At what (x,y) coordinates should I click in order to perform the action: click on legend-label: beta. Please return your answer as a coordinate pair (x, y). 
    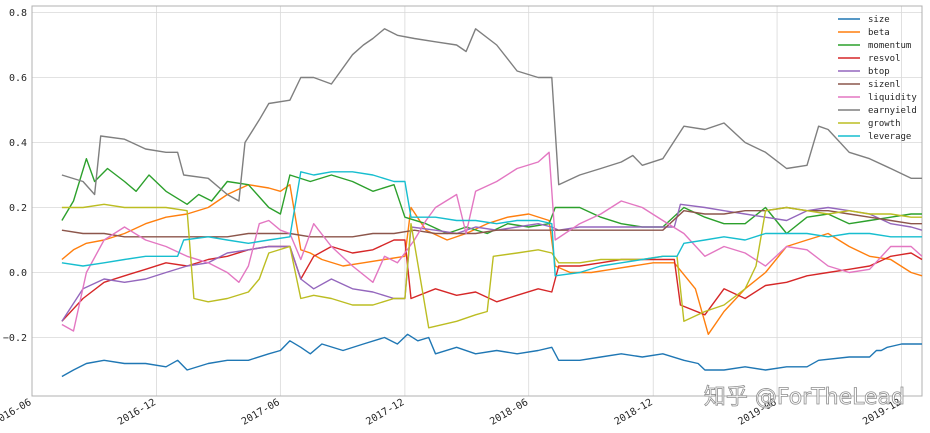
    Looking at the image, I should click on (879, 33).